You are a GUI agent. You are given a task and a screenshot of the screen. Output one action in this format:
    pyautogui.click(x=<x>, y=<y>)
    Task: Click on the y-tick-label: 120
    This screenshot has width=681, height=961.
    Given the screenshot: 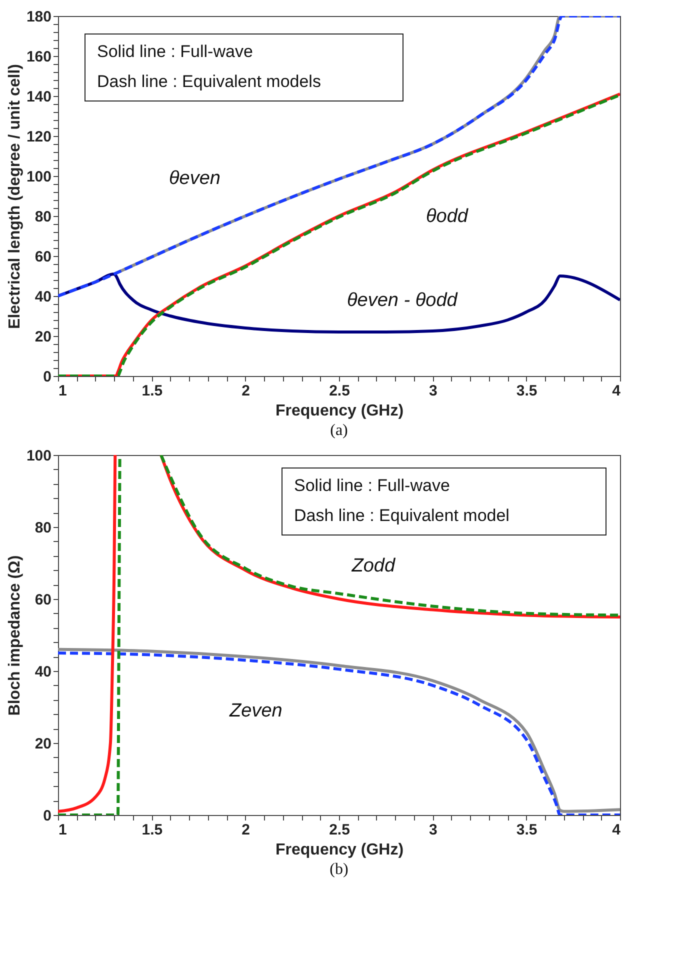 What is the action you would take?
    pyautogui.click(x=39, y=137)
    